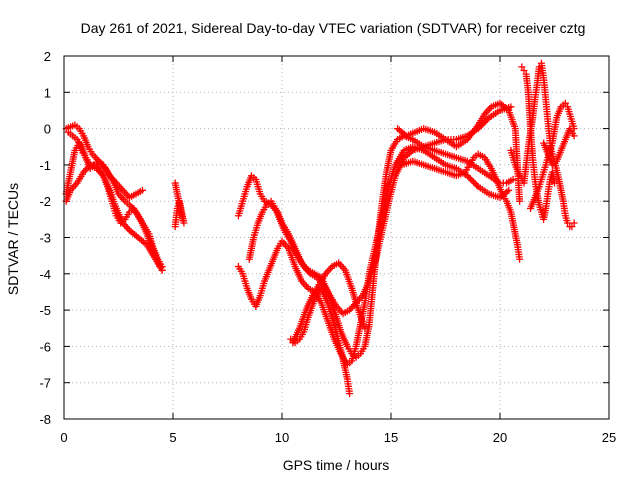  What do you see at coordinates (172, 437) in the screenshot?
I see `x-tick-label: 5` at bounding box center [172, 437].